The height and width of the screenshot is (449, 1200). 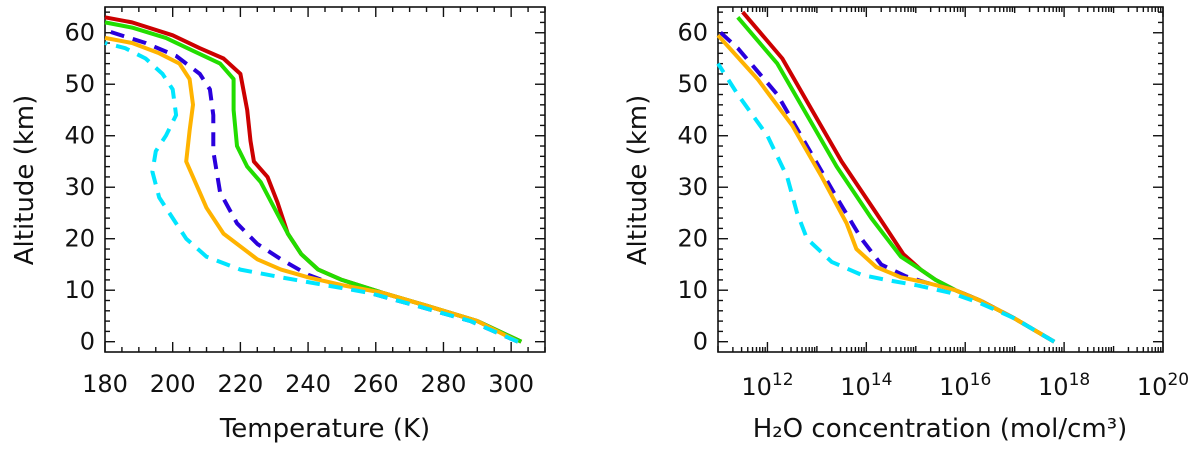 I want to click on x-tick-label: 300, so click(x=511, y=384).